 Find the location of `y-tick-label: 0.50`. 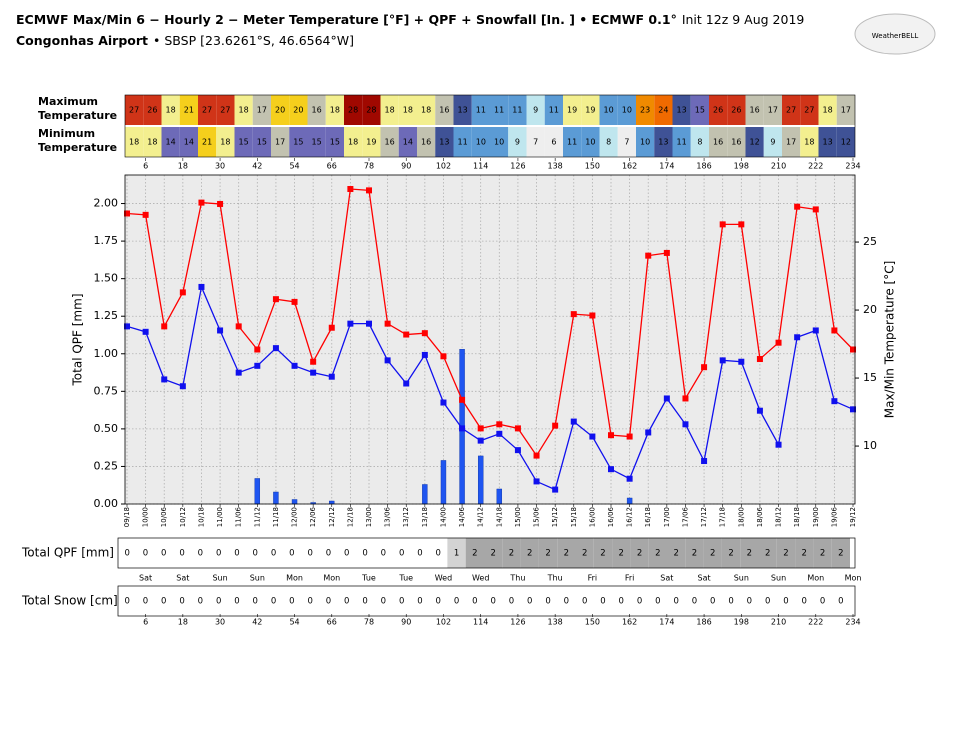

y-tick-label: 0.50 is located at coordinates (106, 428).